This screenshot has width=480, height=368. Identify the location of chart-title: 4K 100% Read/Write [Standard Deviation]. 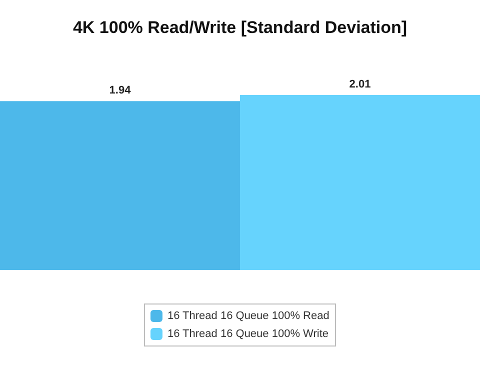
(240, 27).